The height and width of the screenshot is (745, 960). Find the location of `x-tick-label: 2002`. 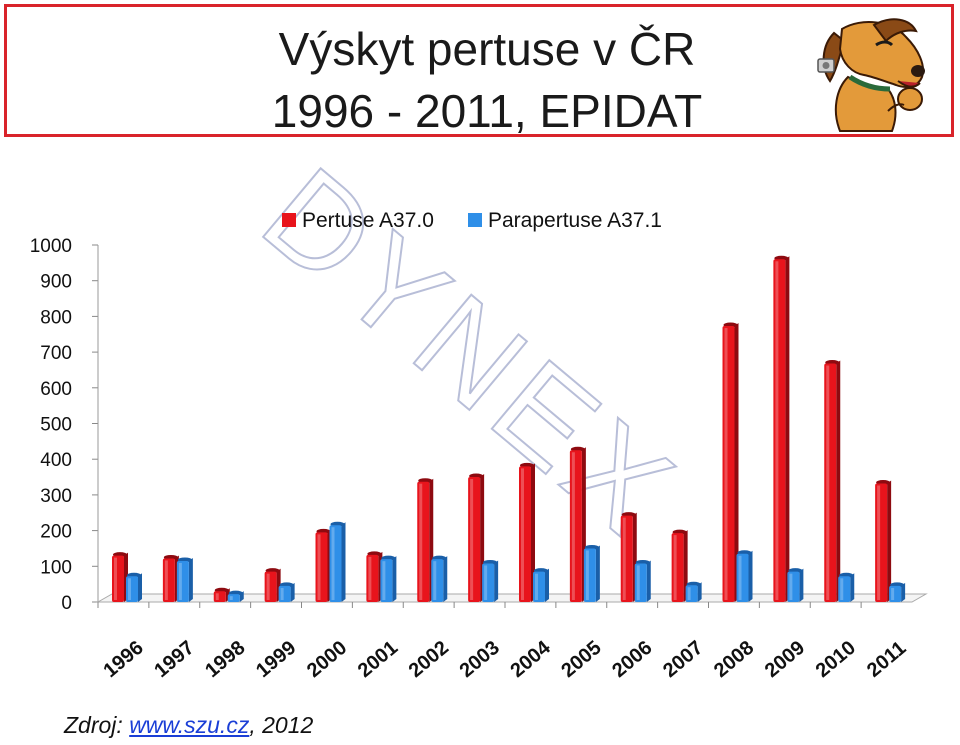

x-tick-label: 2002 is located at coordinates (429, 659).